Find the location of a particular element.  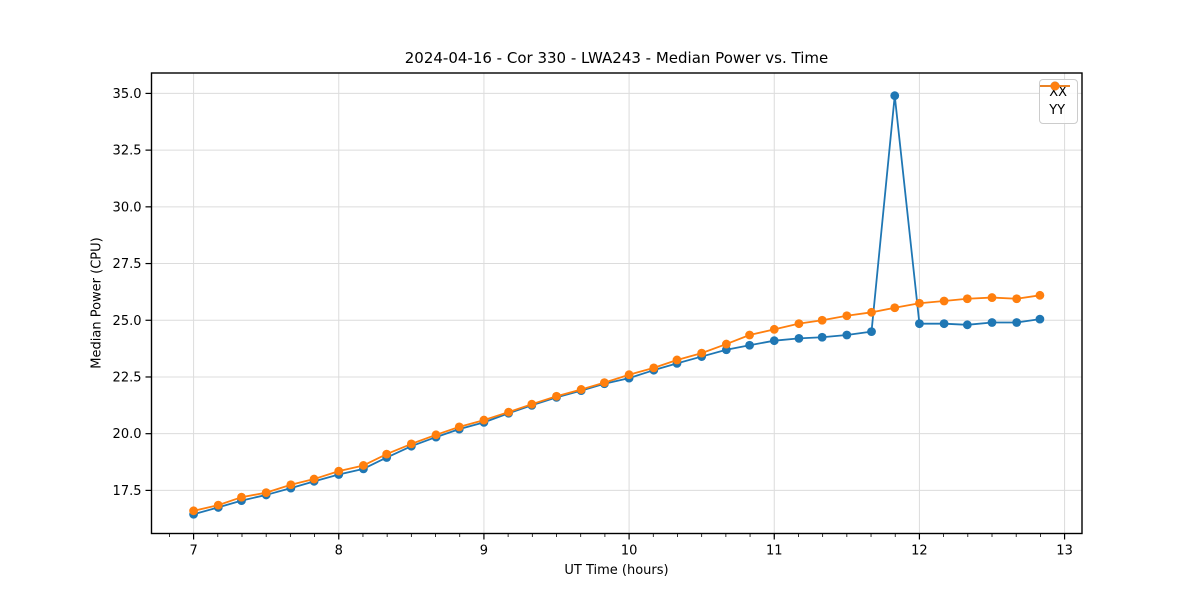

x-tick-label: 13 is located at coordinates (1064, 551).